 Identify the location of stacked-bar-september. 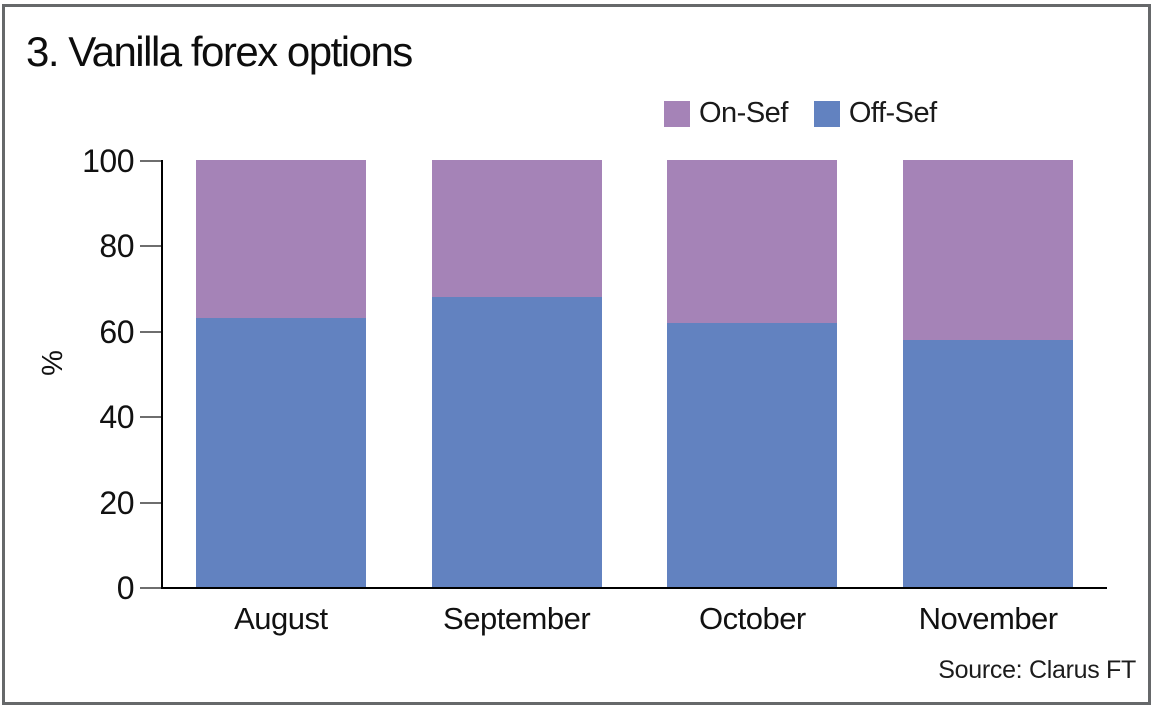
(516, 374).